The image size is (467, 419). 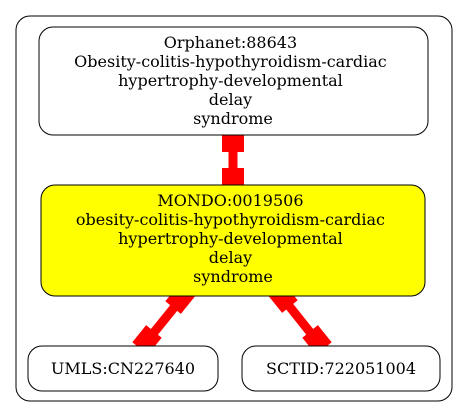 I want to click on node-orphanet-line-2: Obesity-colitis-hypothyroidism-cardiac, so click(x=230, y=61).